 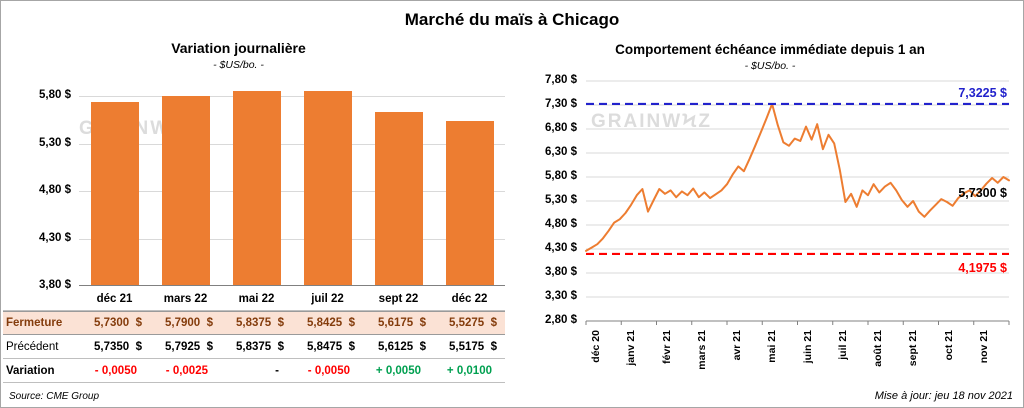 What do you see at coordinates (185, 371) in the screenshot?
I see `variation-cell: - 0,0025` at bounding box center [185, 371].